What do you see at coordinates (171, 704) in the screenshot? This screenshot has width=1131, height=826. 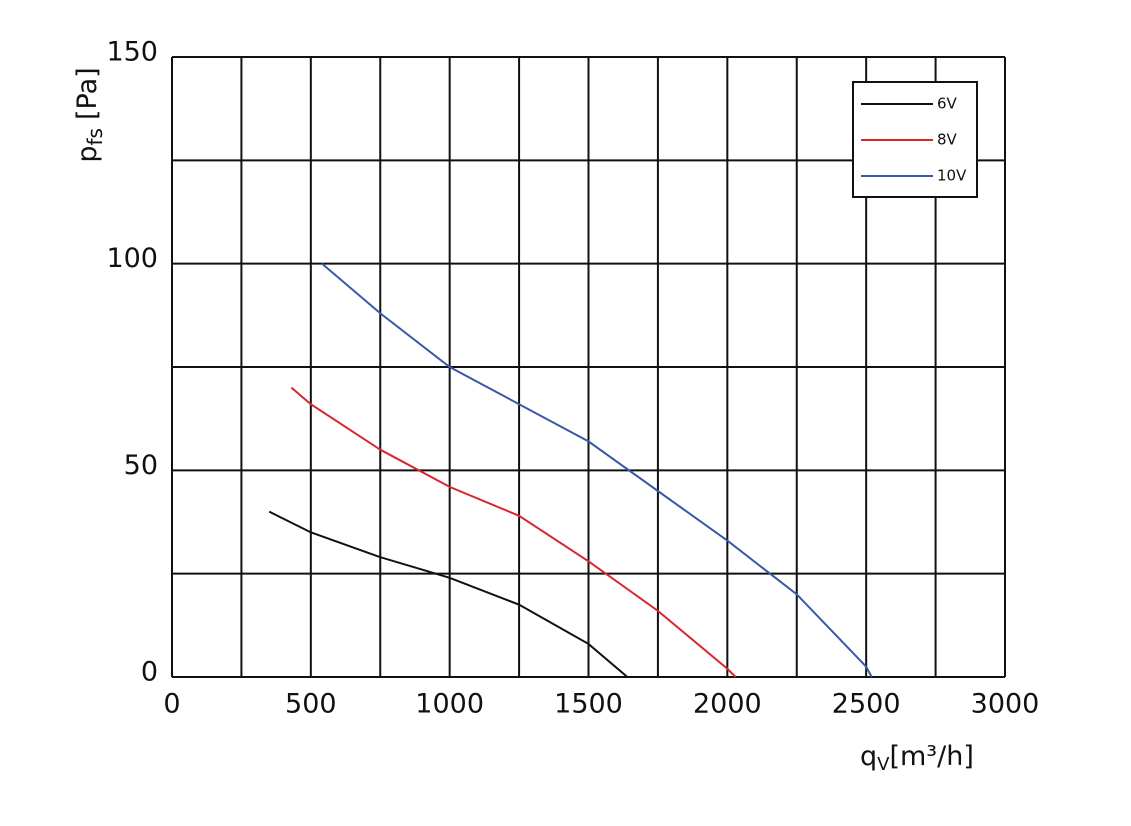 I see `x-tick-label: 0` at bounding box center [171, 704].